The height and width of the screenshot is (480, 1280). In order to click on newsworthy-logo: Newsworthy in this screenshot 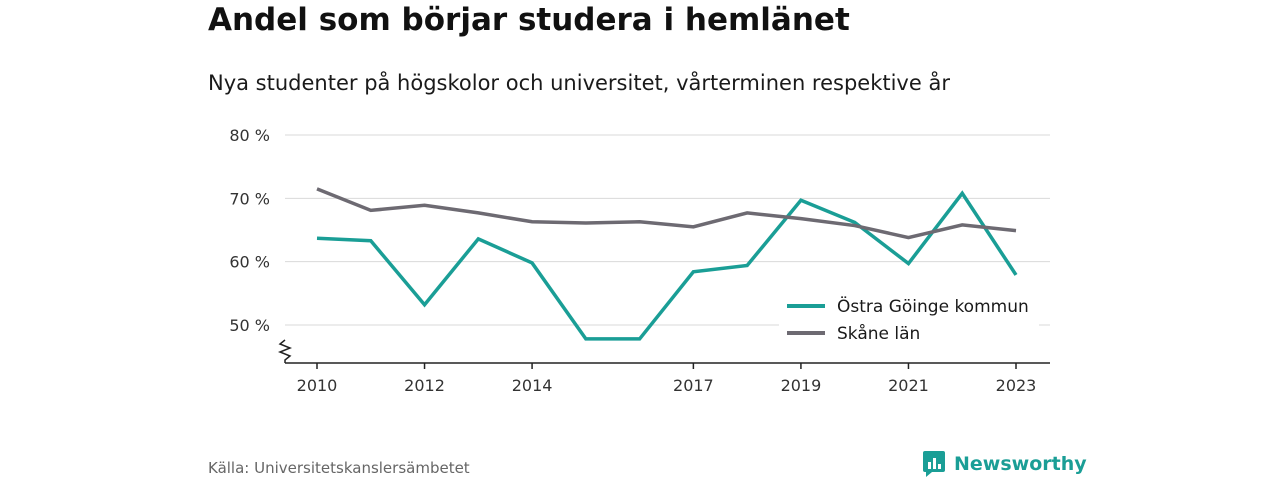, I will do `click(1004, 464)`.